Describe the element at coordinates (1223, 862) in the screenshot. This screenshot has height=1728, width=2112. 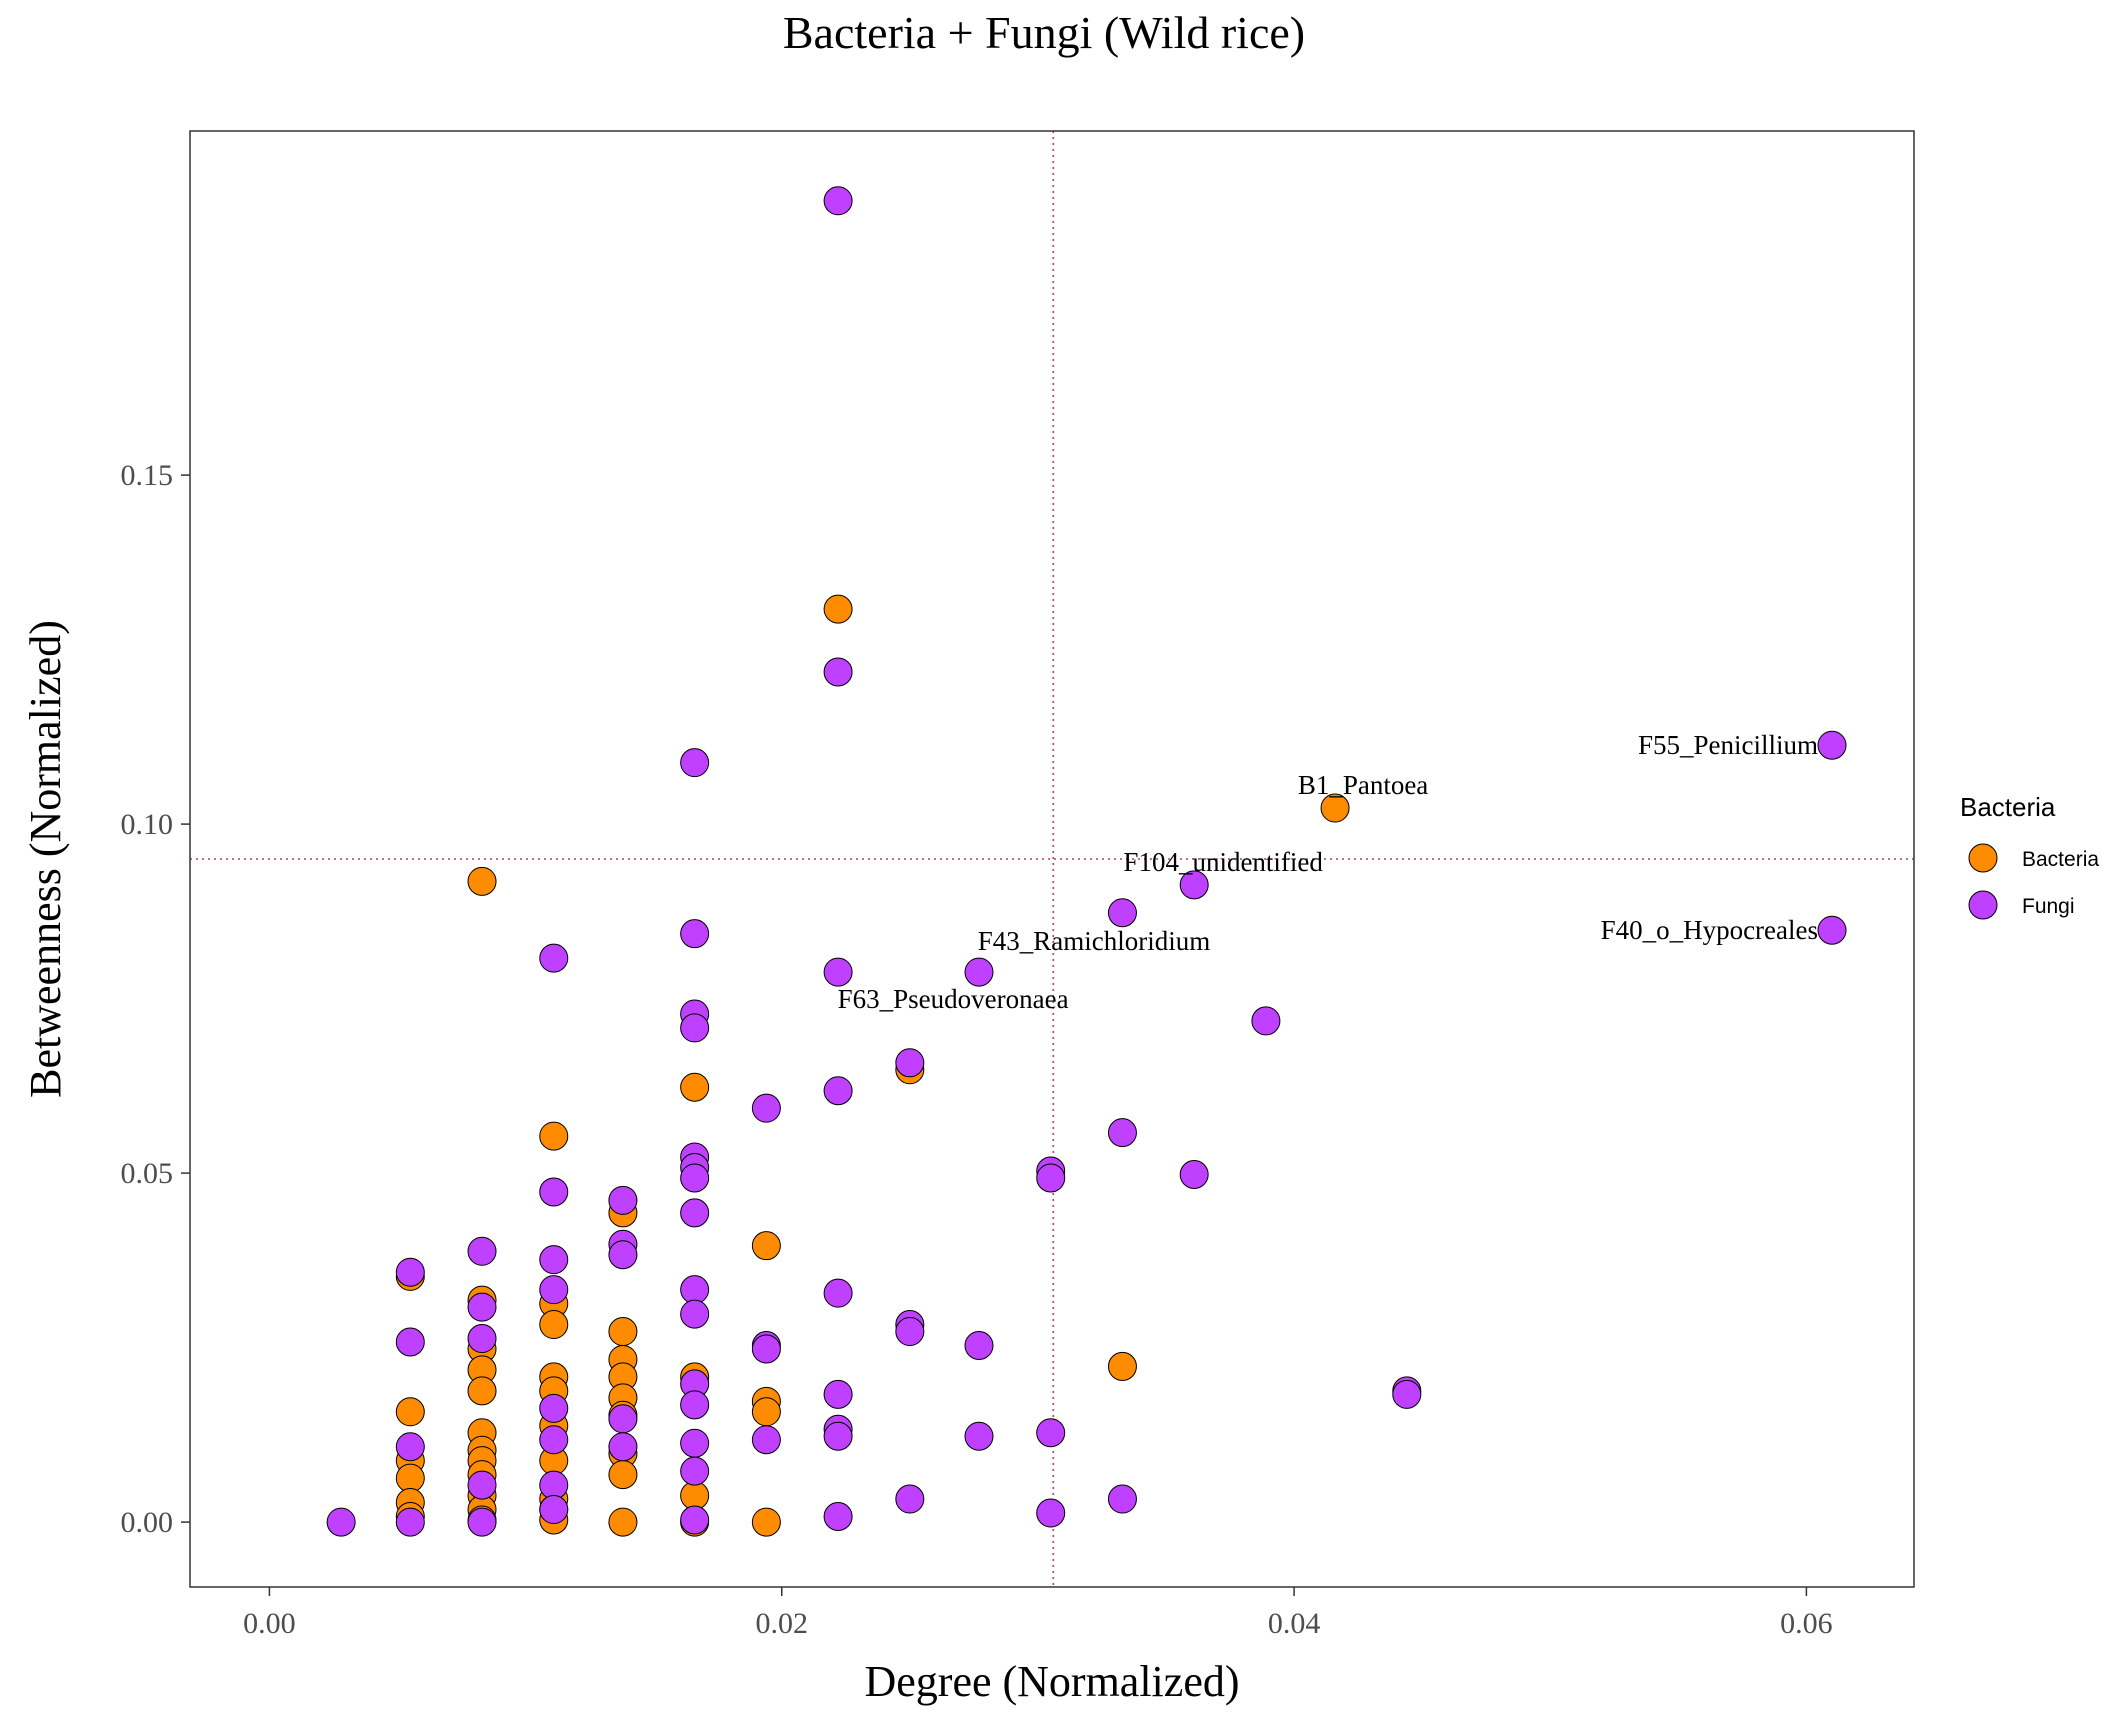
I see `point-label: F104_unidentified` at that location.